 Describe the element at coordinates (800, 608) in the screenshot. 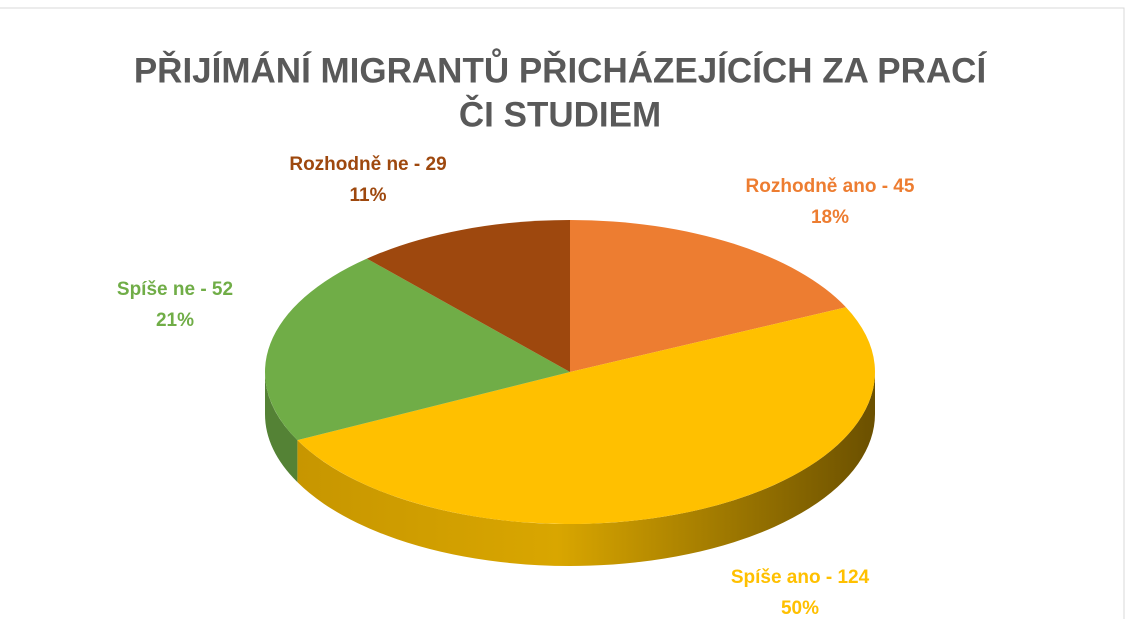

I see `percent-label: 50%` at that location.